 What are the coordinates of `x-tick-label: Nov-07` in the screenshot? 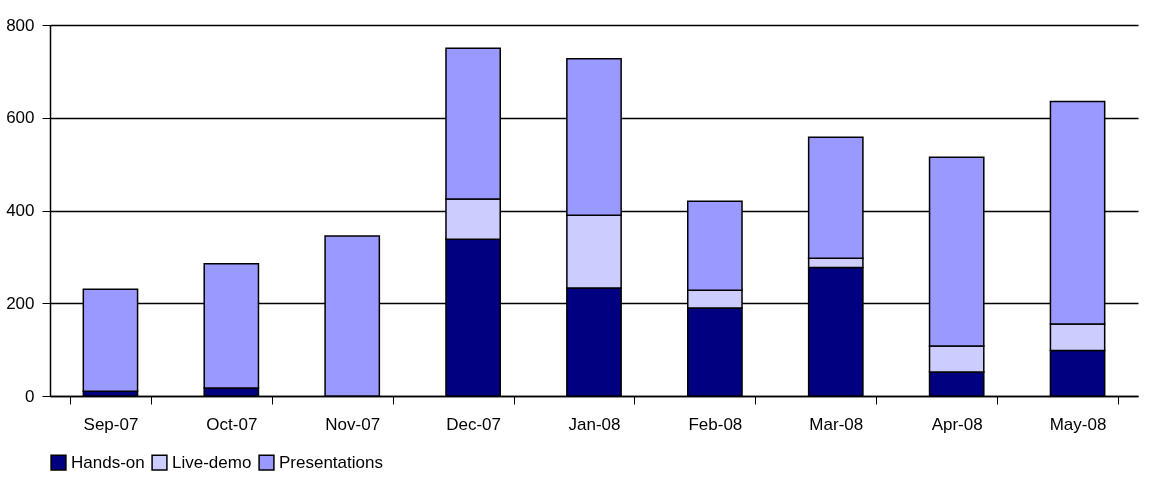 It's located at (353, 424).